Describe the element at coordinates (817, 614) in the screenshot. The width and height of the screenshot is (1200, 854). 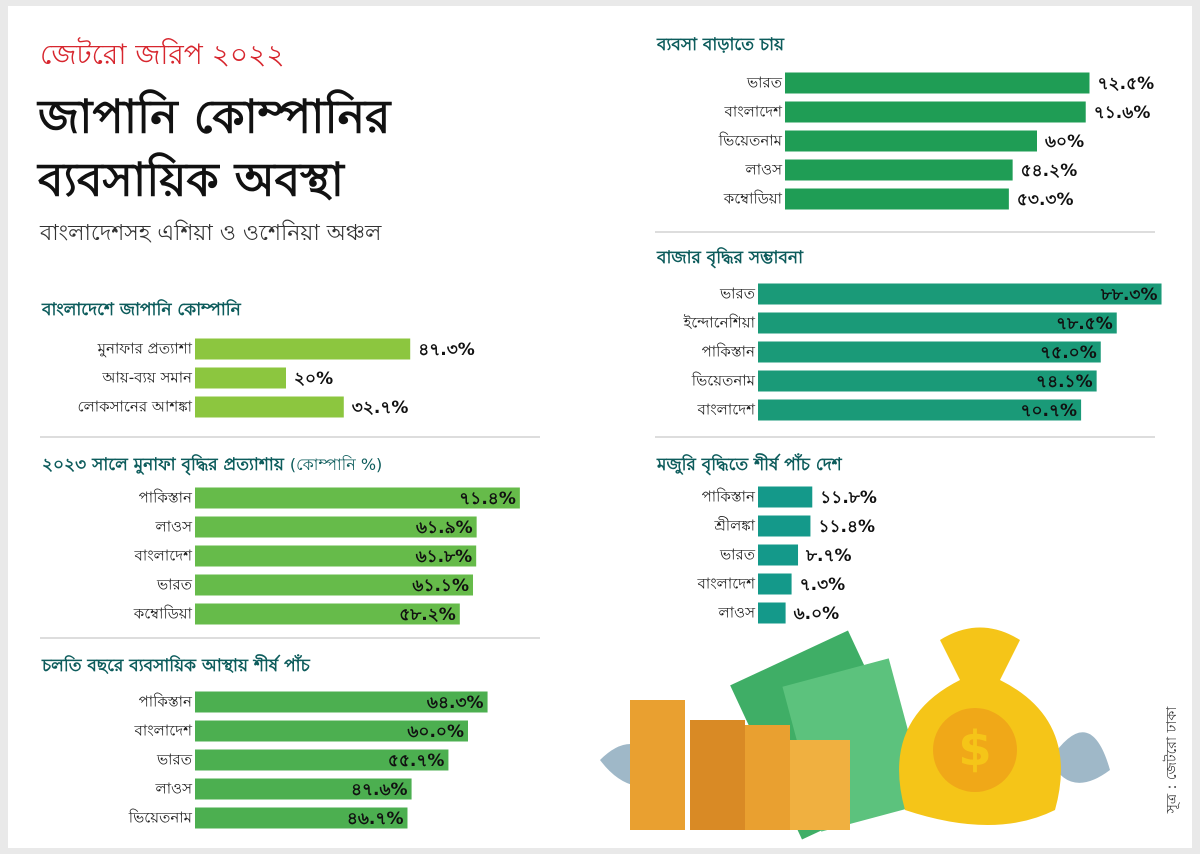
I see `value-label: ৬.০%` at that location.